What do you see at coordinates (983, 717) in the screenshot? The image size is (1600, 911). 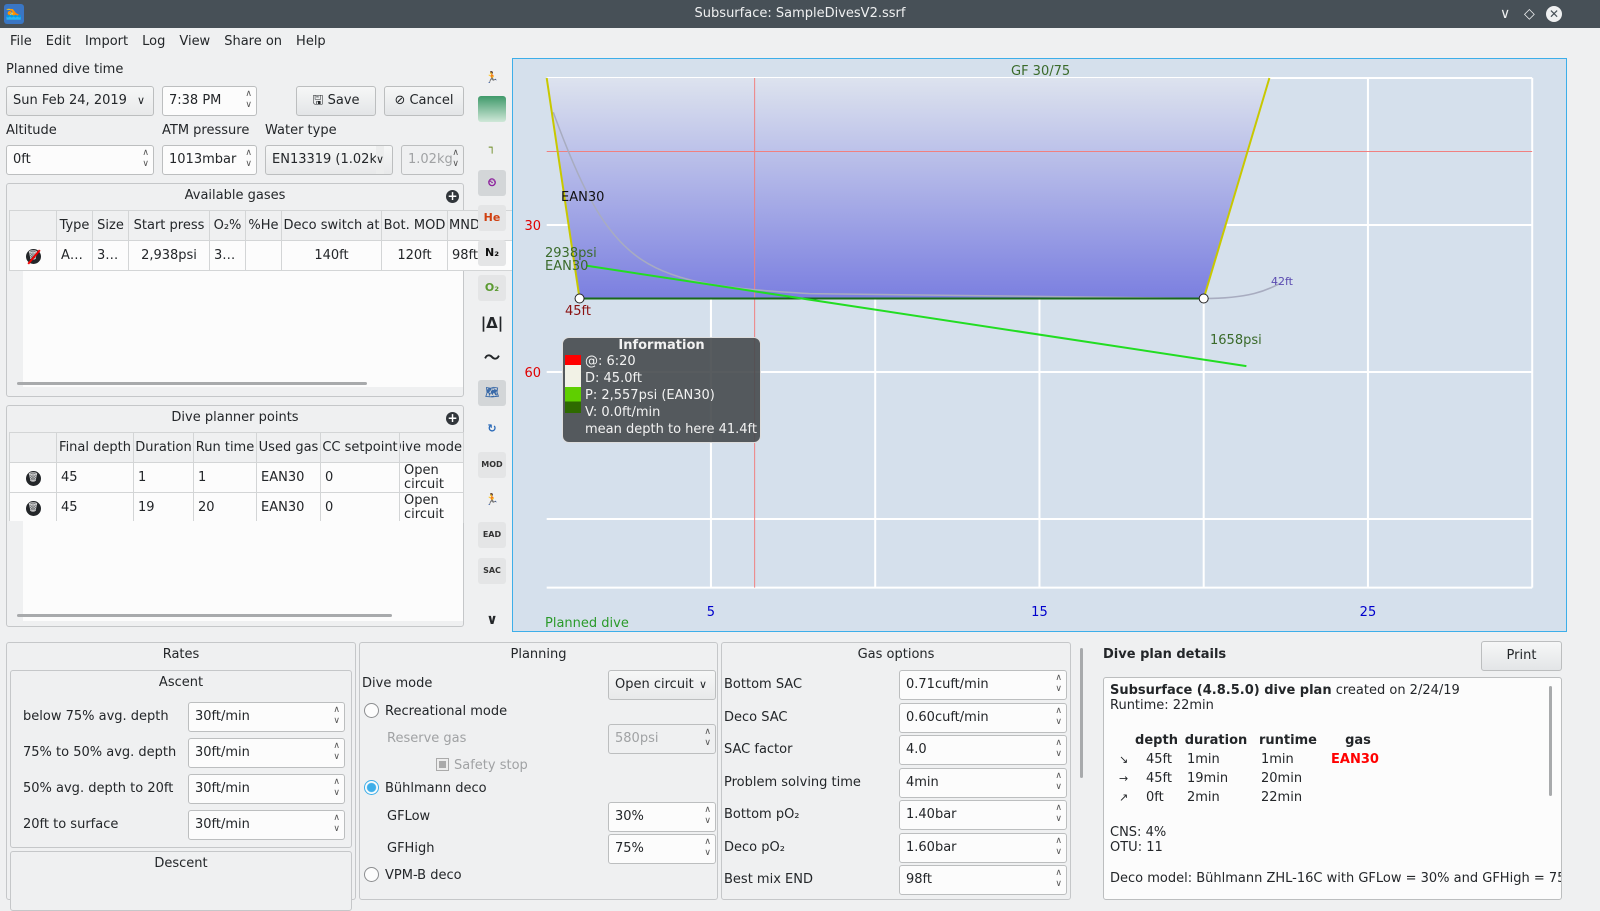 I see `gas-option-field: 0.60cuft/min ∧ ∨` at bounding box center [983, 717].